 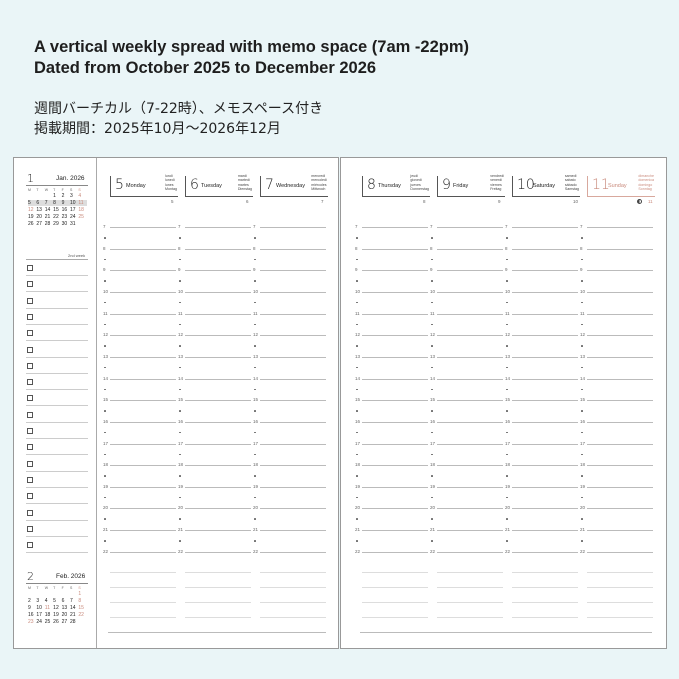 What do you see at coordinates (56, 622) in the screenshot?
I see `calendar-date: 26` at bounding box center [56, 622].